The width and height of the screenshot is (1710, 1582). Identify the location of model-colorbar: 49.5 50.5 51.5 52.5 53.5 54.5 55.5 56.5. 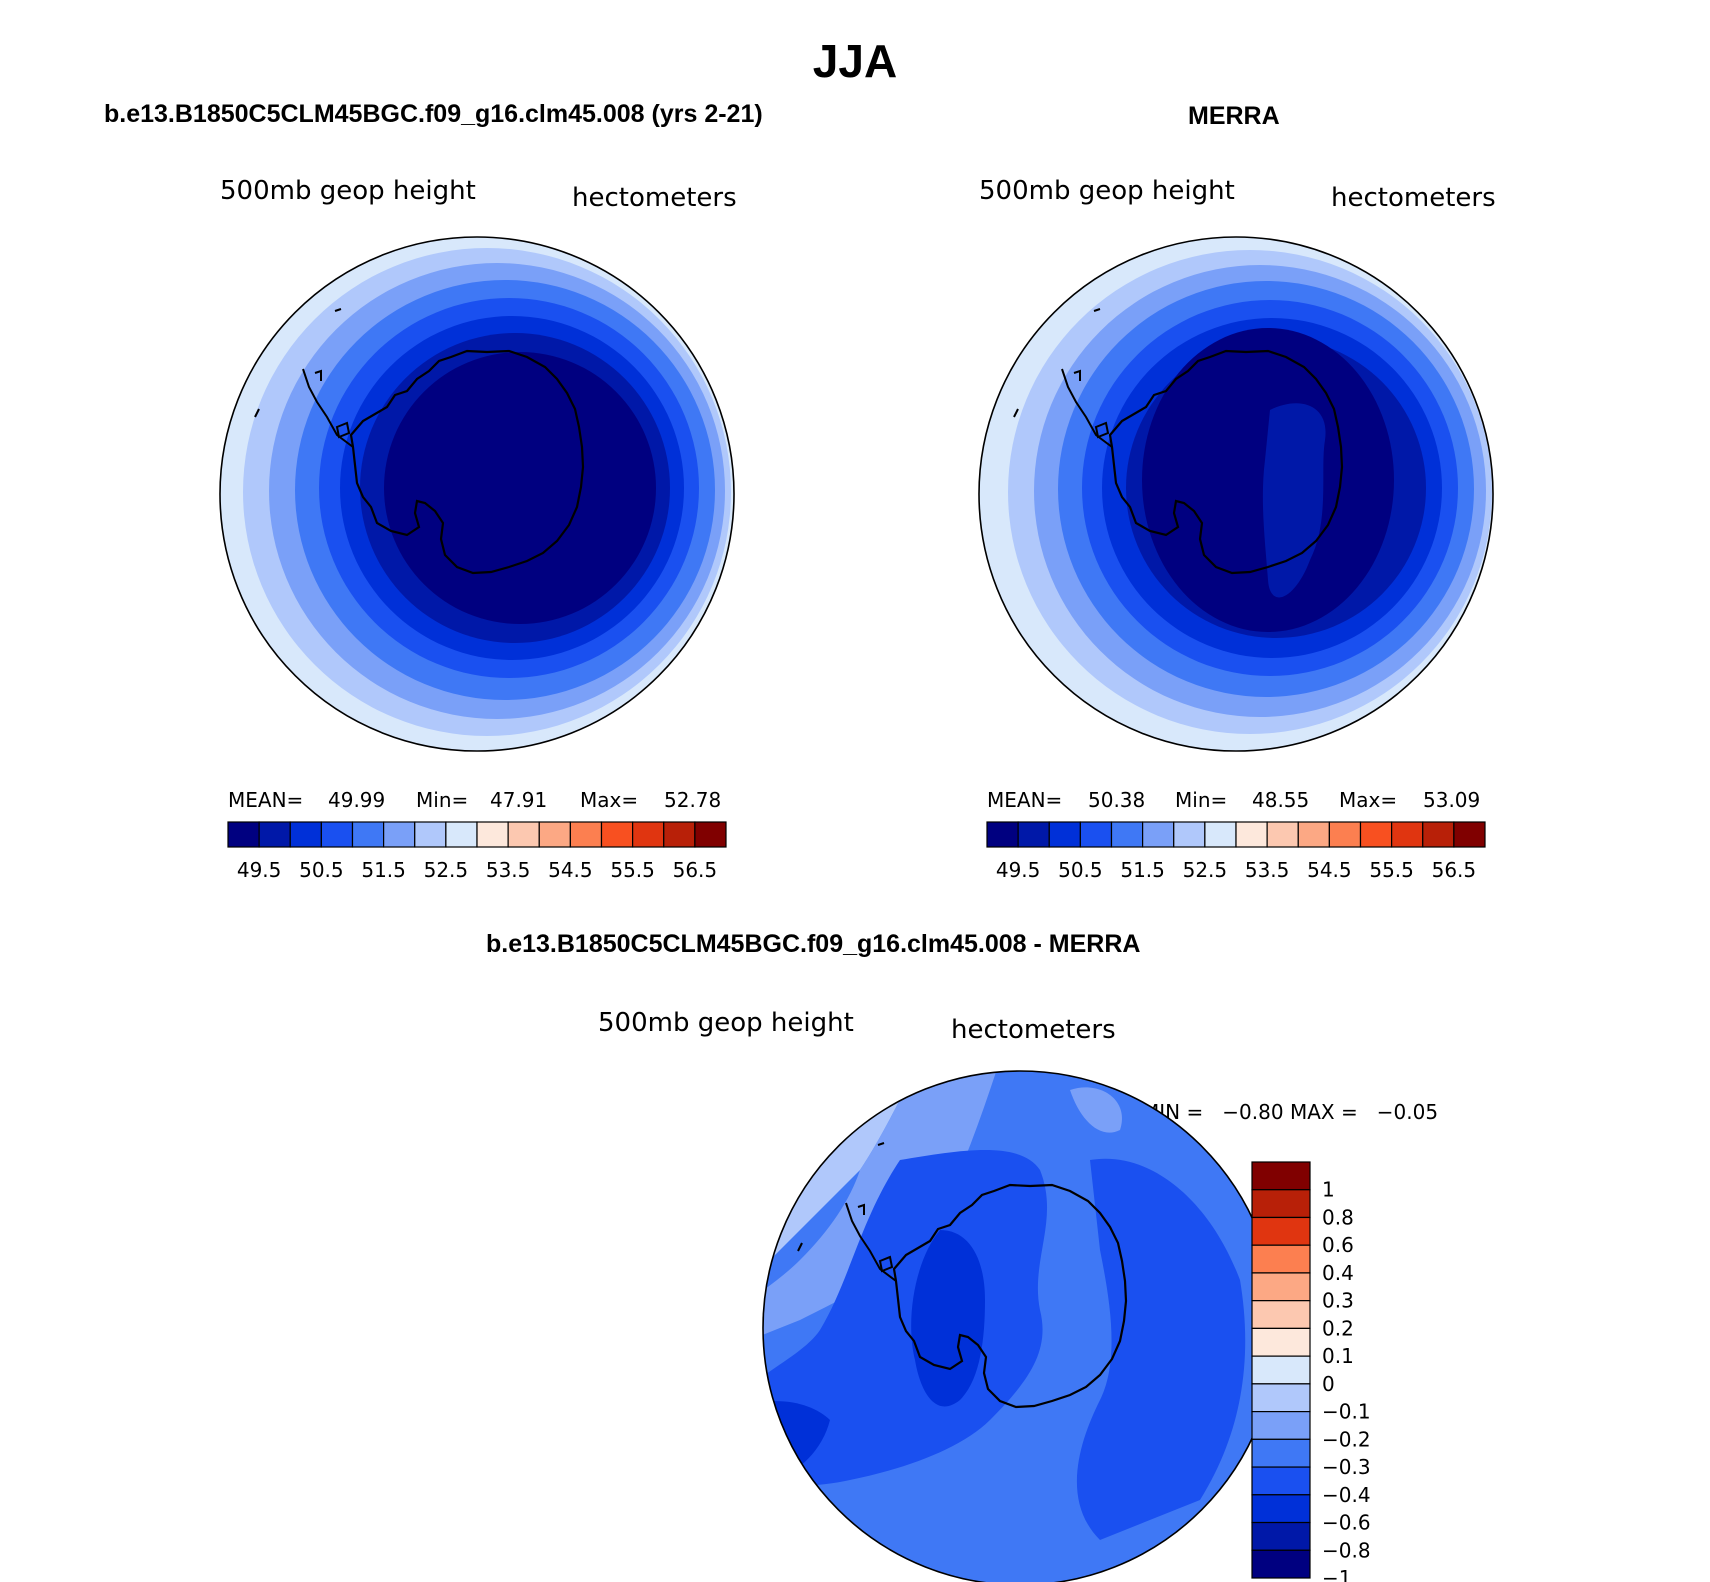
(477, 851).